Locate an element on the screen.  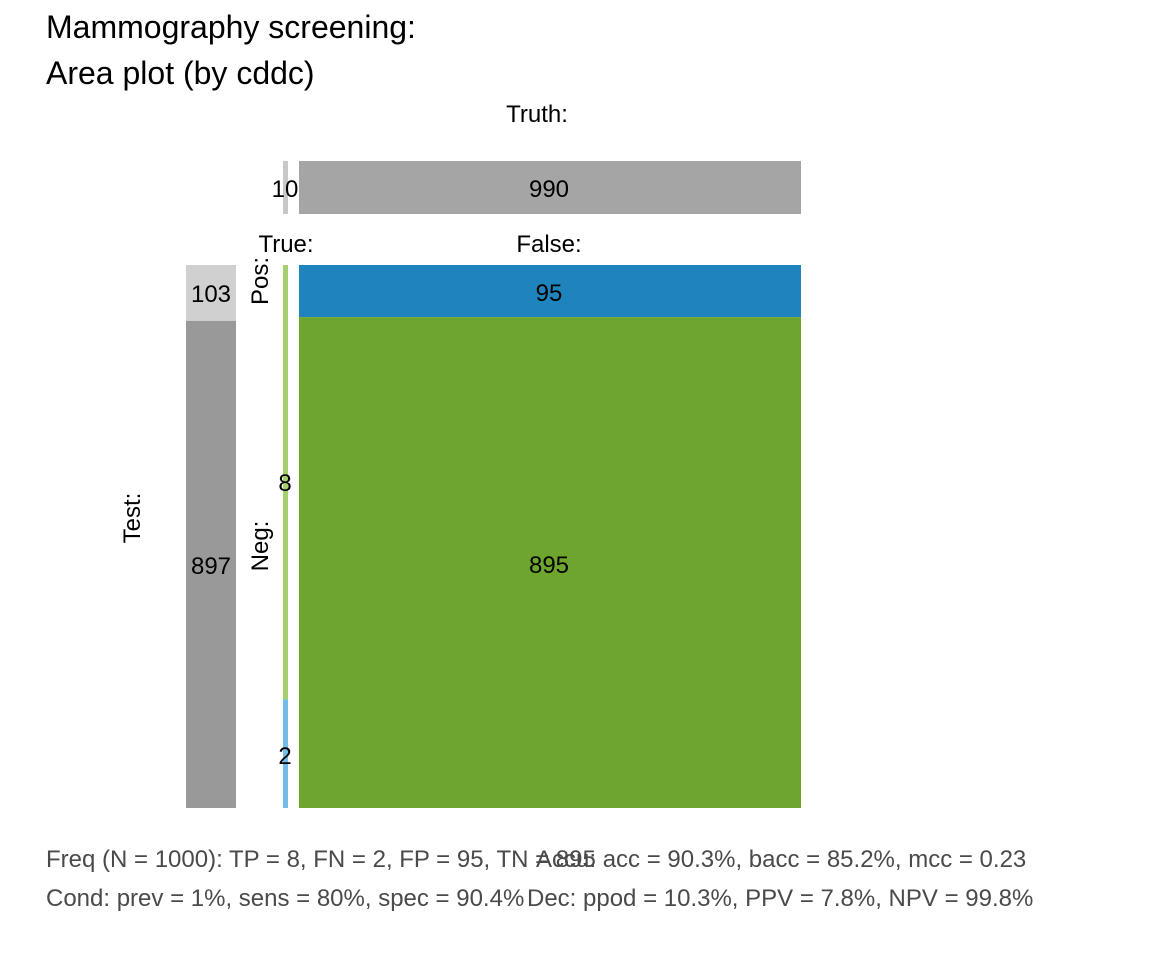
dec-pos-value: 103 is located at coordinates (211, 294).